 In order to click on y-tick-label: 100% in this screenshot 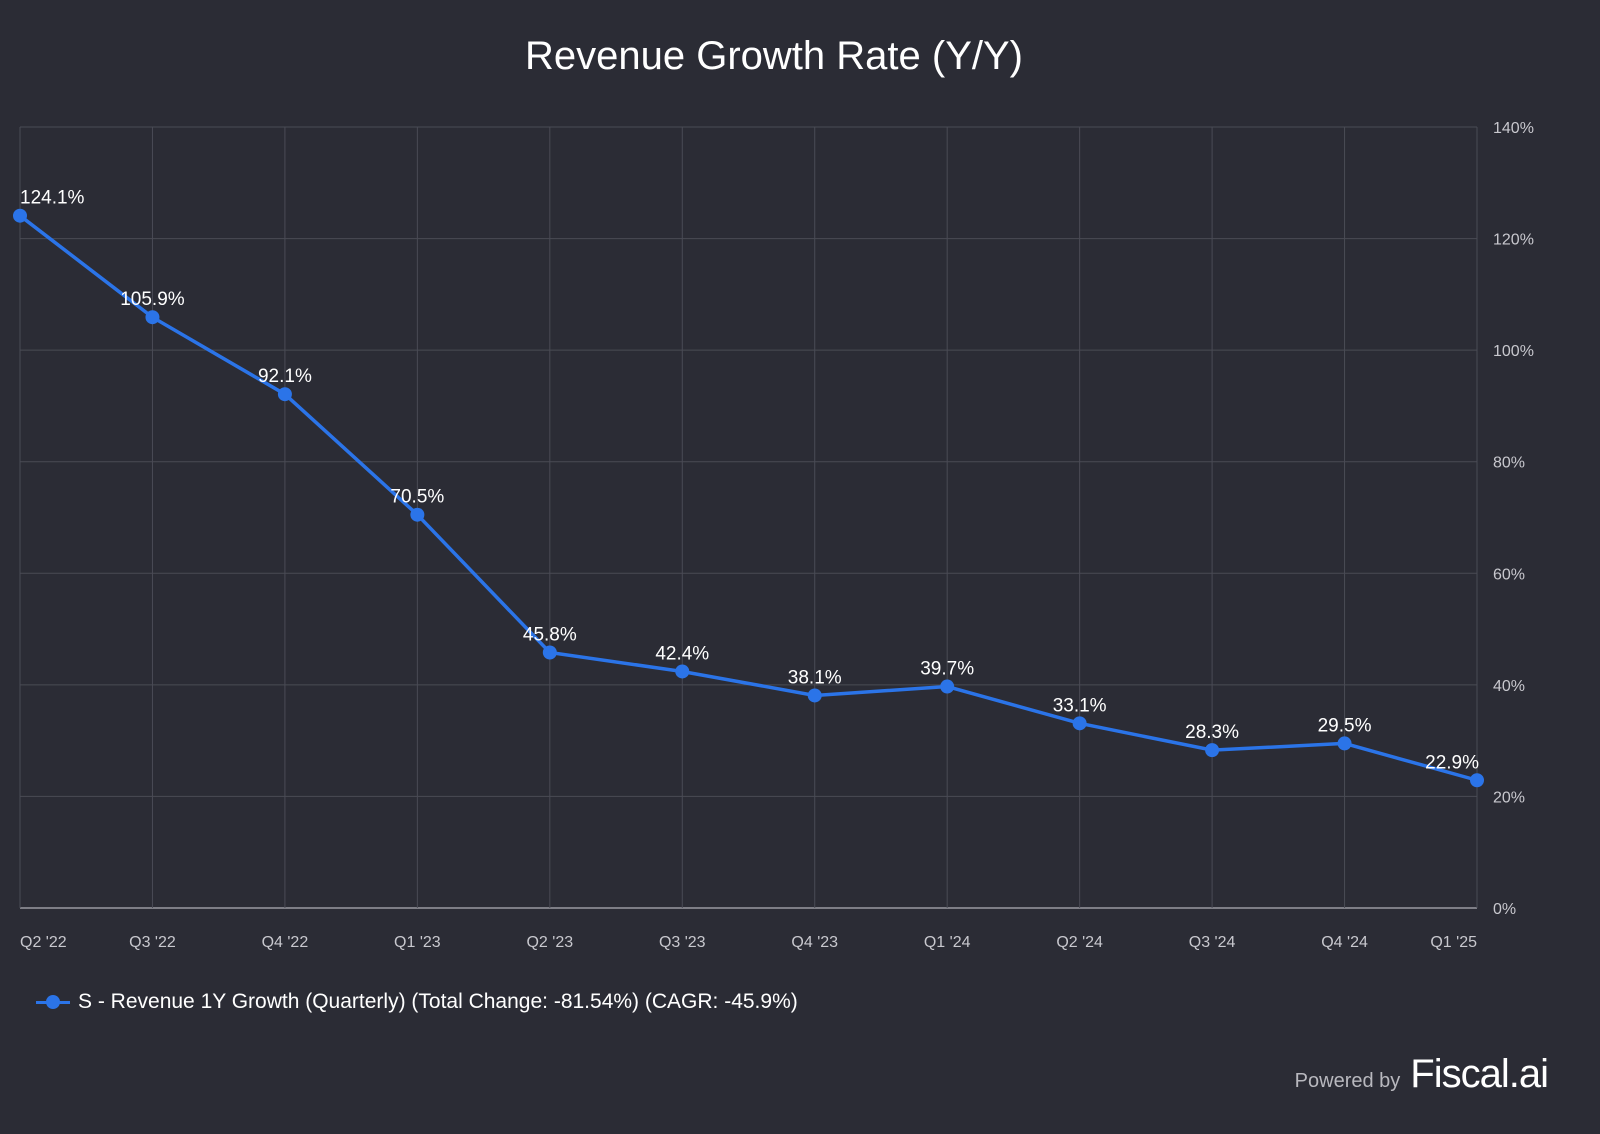, I will do `click(1513, 351)`.